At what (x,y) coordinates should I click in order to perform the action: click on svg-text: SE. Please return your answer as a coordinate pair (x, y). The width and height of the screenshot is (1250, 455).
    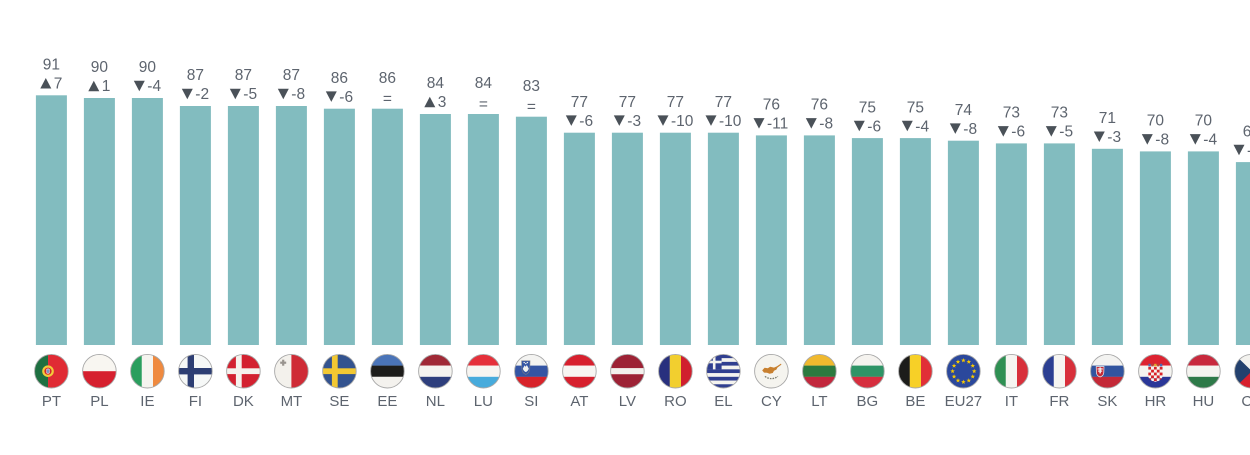
    Looking at the image, I should click on (339, 401).